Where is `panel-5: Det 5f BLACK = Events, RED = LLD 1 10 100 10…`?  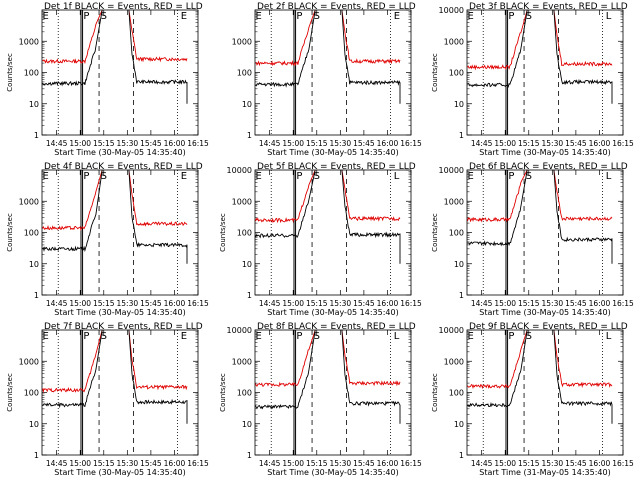 panel-5: Det 5f BLACK = Events, RED = LLD 1 10 100 10… is located at coordinates (320, 239).